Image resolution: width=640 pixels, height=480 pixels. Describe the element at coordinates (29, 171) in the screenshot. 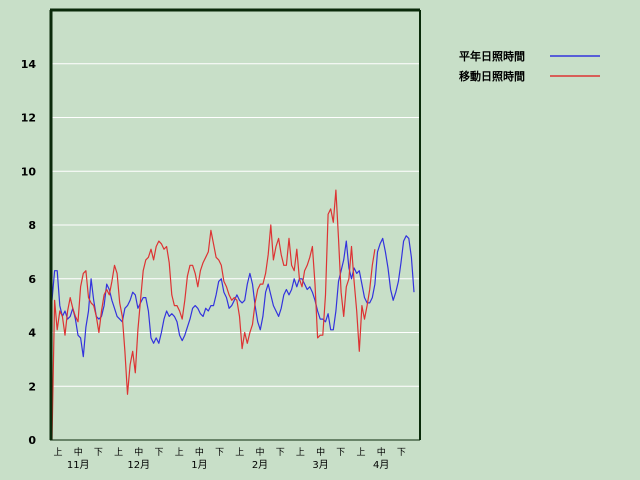

I see `y-tick-label: 10` at that location.